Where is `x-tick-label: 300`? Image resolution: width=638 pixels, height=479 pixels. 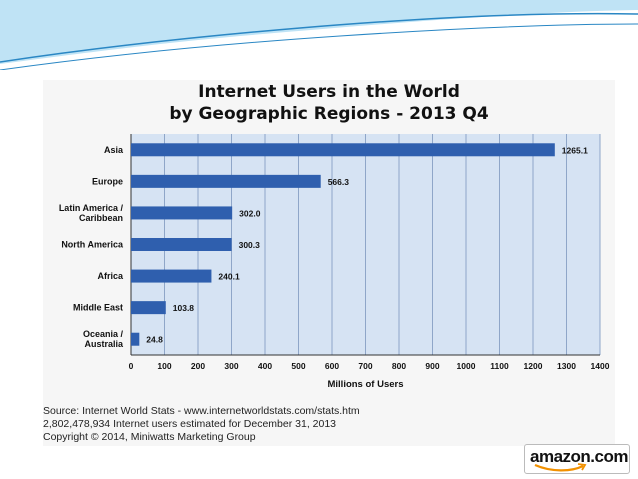
x-tick-label: 300 is located at coordinates (231, 366).